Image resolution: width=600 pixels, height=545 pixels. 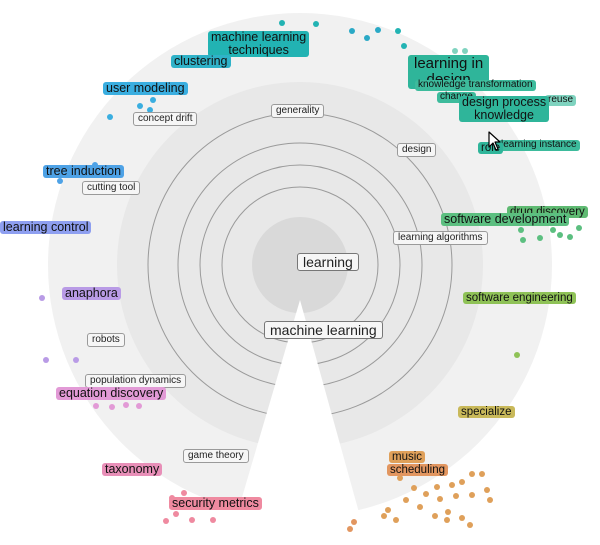 I want to click on cluster-knowledge-transformation: knowledge transformation, so click(x=475, y=85).